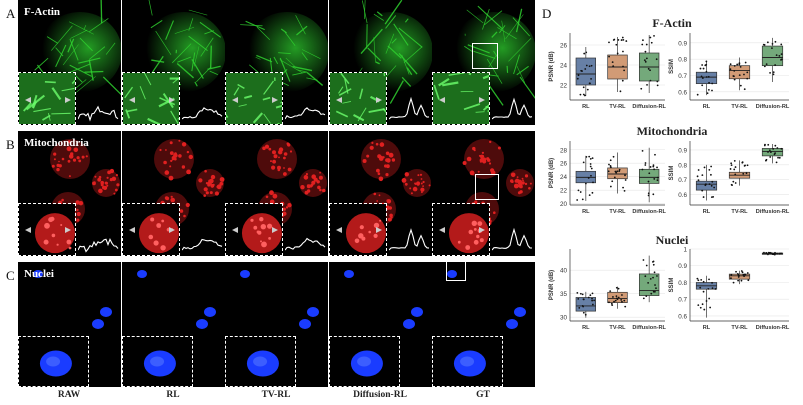  Describe the element at coordinates (56, 143) in the screenshot. I see `row-title-mito: Mitochondria` at that location.